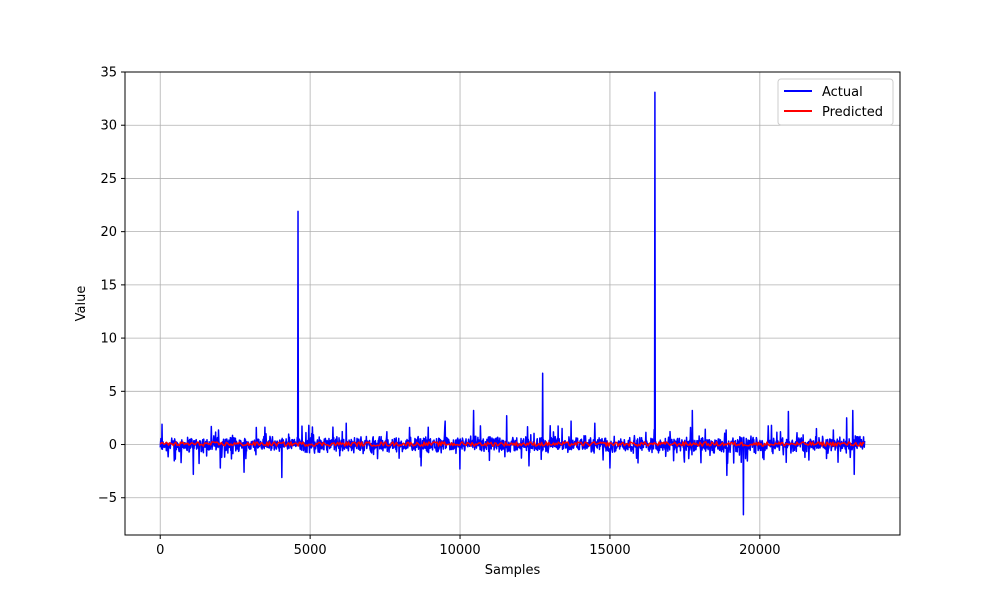 Image resolution: width=1000 pixels, height=600 pixels. Describe the element at coordinates (108, 73) in the screenshot. I see `y-tick-label: 35` at that location.